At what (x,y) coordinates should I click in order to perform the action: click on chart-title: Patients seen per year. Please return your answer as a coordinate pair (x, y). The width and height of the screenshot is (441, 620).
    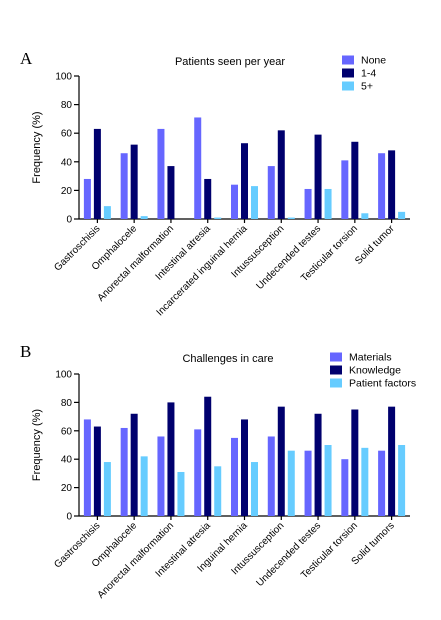
    Looking at the image, I should click on (230, 62).